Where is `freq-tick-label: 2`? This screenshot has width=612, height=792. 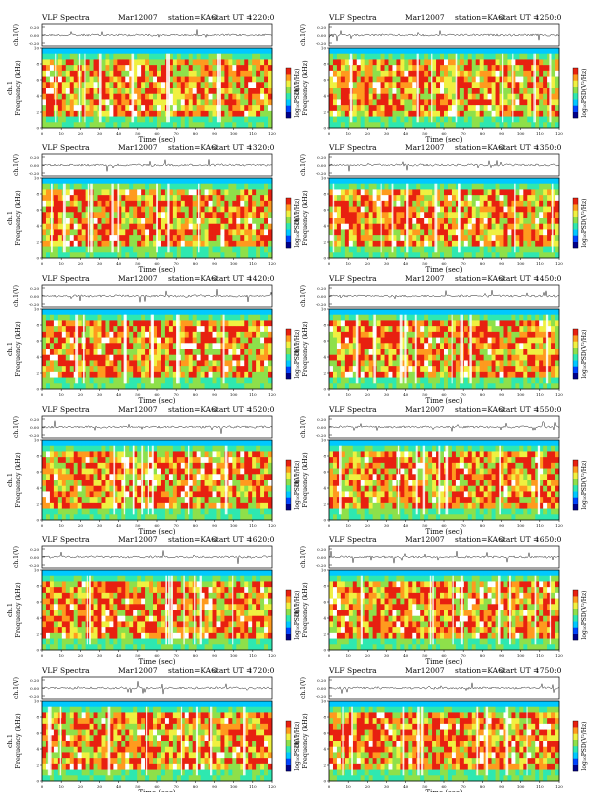
freq-tick-label: 2 is located at coordinates (324, 112).